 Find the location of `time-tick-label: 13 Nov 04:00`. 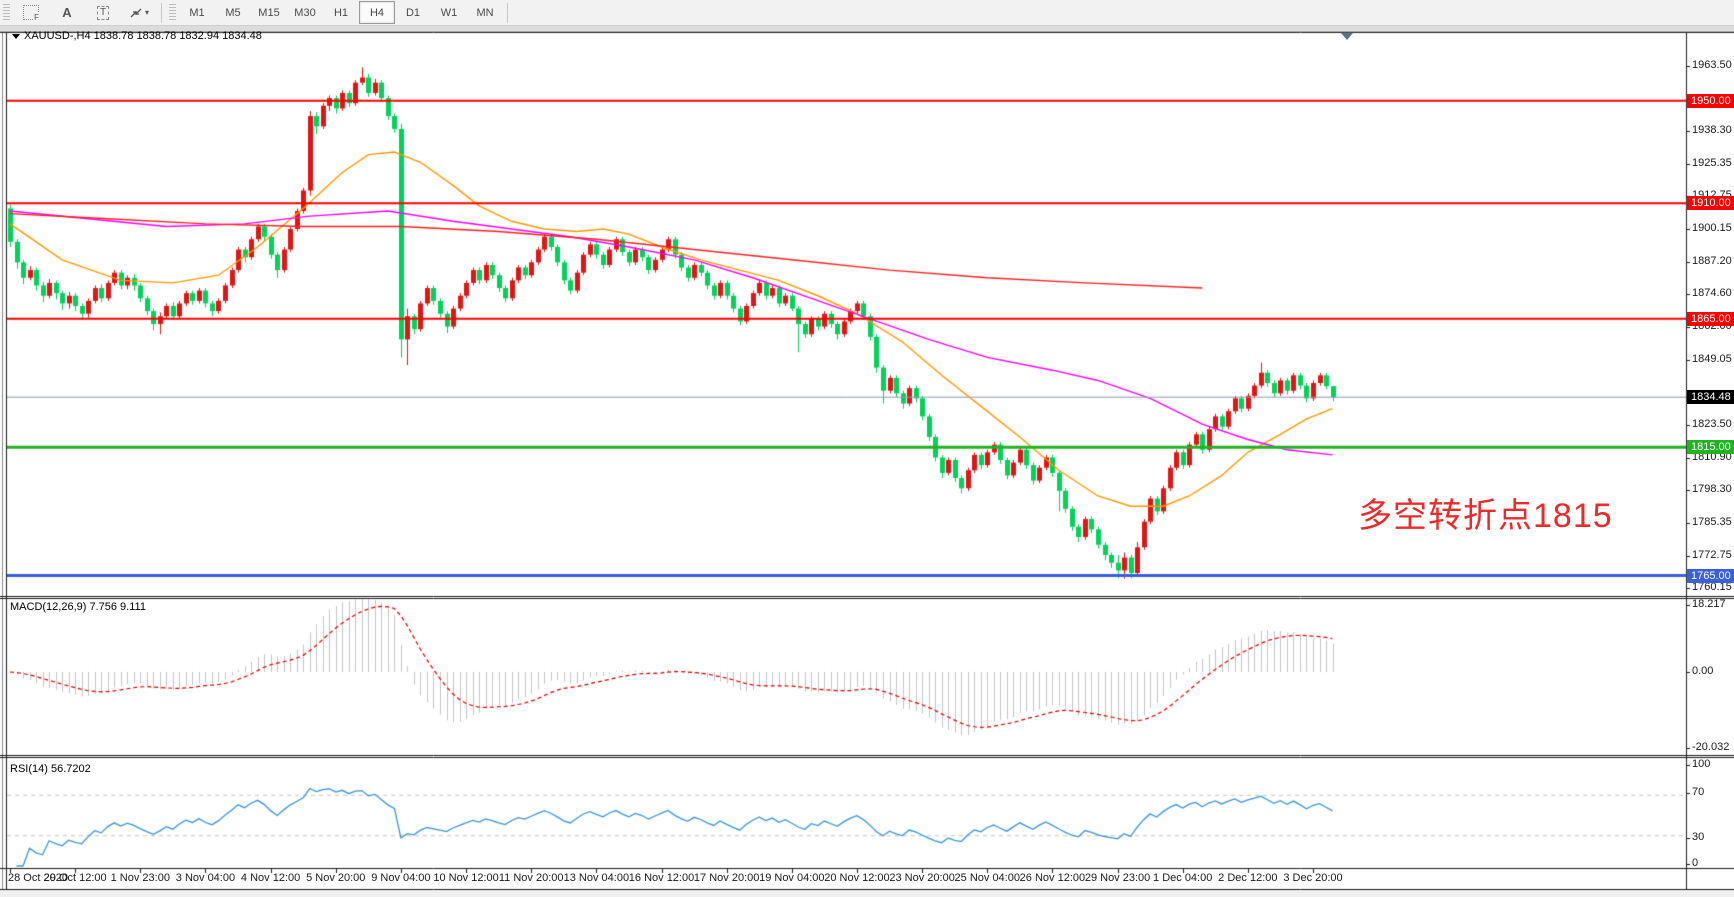

time-tick-label: 13 Nov 04:00 is located at coordinates (596, 878).